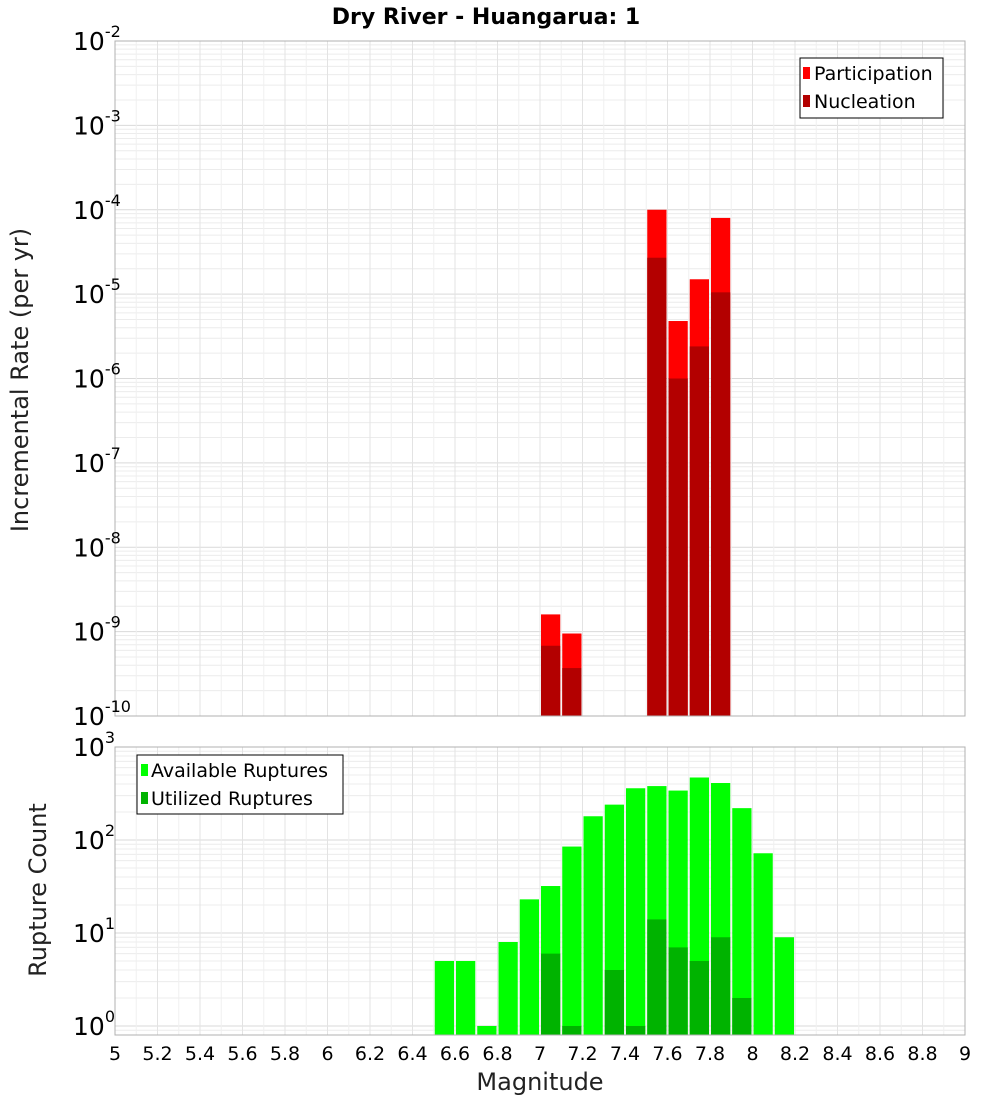 The image size is (1000, 1104). What do you see at coordinates (582, 1054) in the screenshot?
I see `x-tick-label: 7.2` at bounding box center [582, 1054].